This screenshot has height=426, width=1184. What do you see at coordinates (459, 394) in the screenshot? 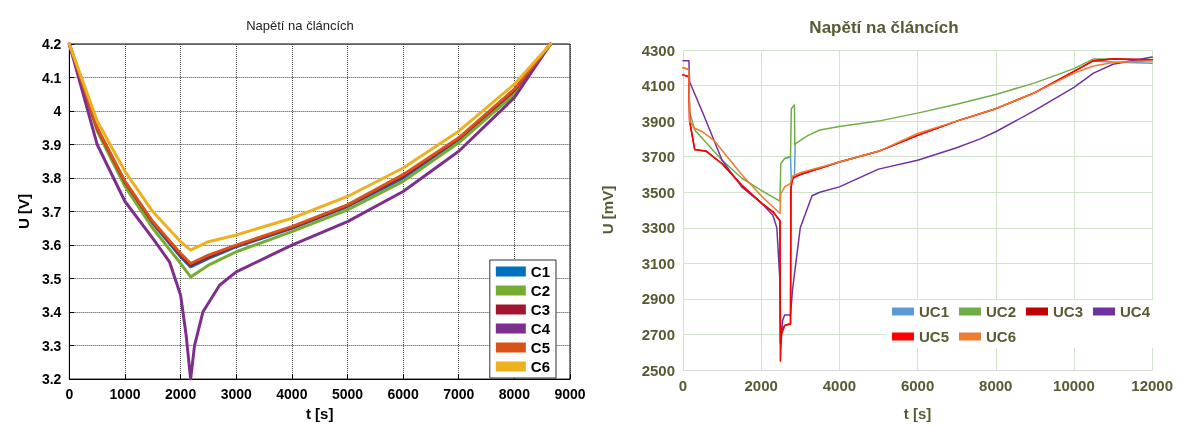
I see `x-tick-label: 7000` at bounding box center [459, 394].